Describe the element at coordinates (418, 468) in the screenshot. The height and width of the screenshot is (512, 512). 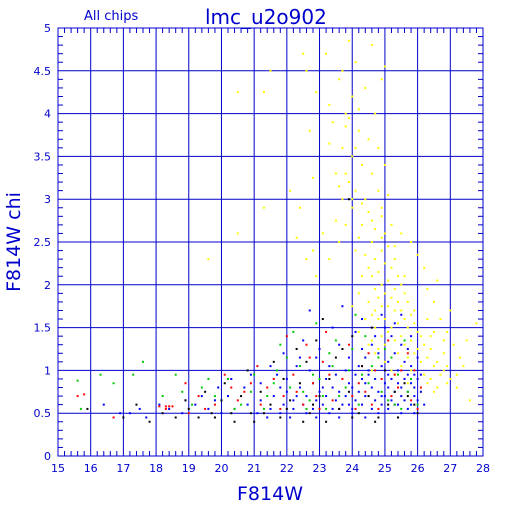
I see `x-tick-label: 26` at that location.